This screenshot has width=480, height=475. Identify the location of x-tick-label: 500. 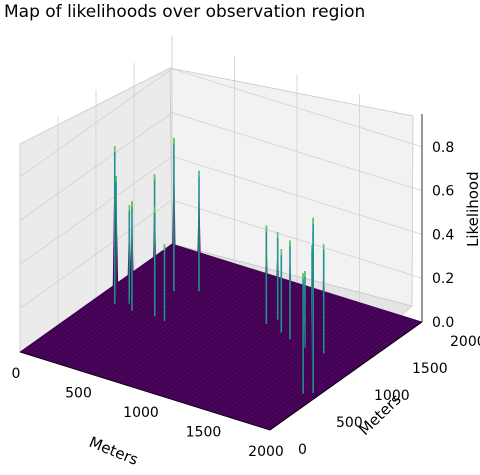
(78, 394).